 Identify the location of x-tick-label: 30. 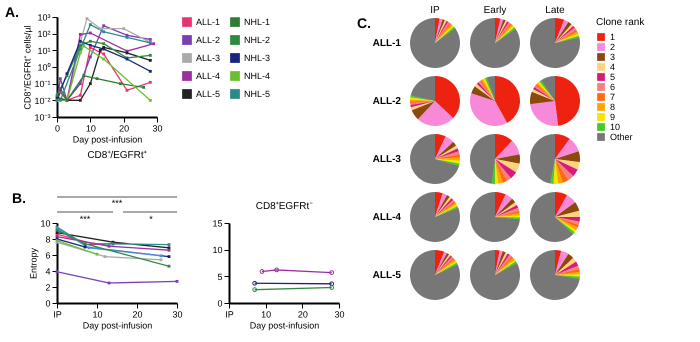
(339, 315).